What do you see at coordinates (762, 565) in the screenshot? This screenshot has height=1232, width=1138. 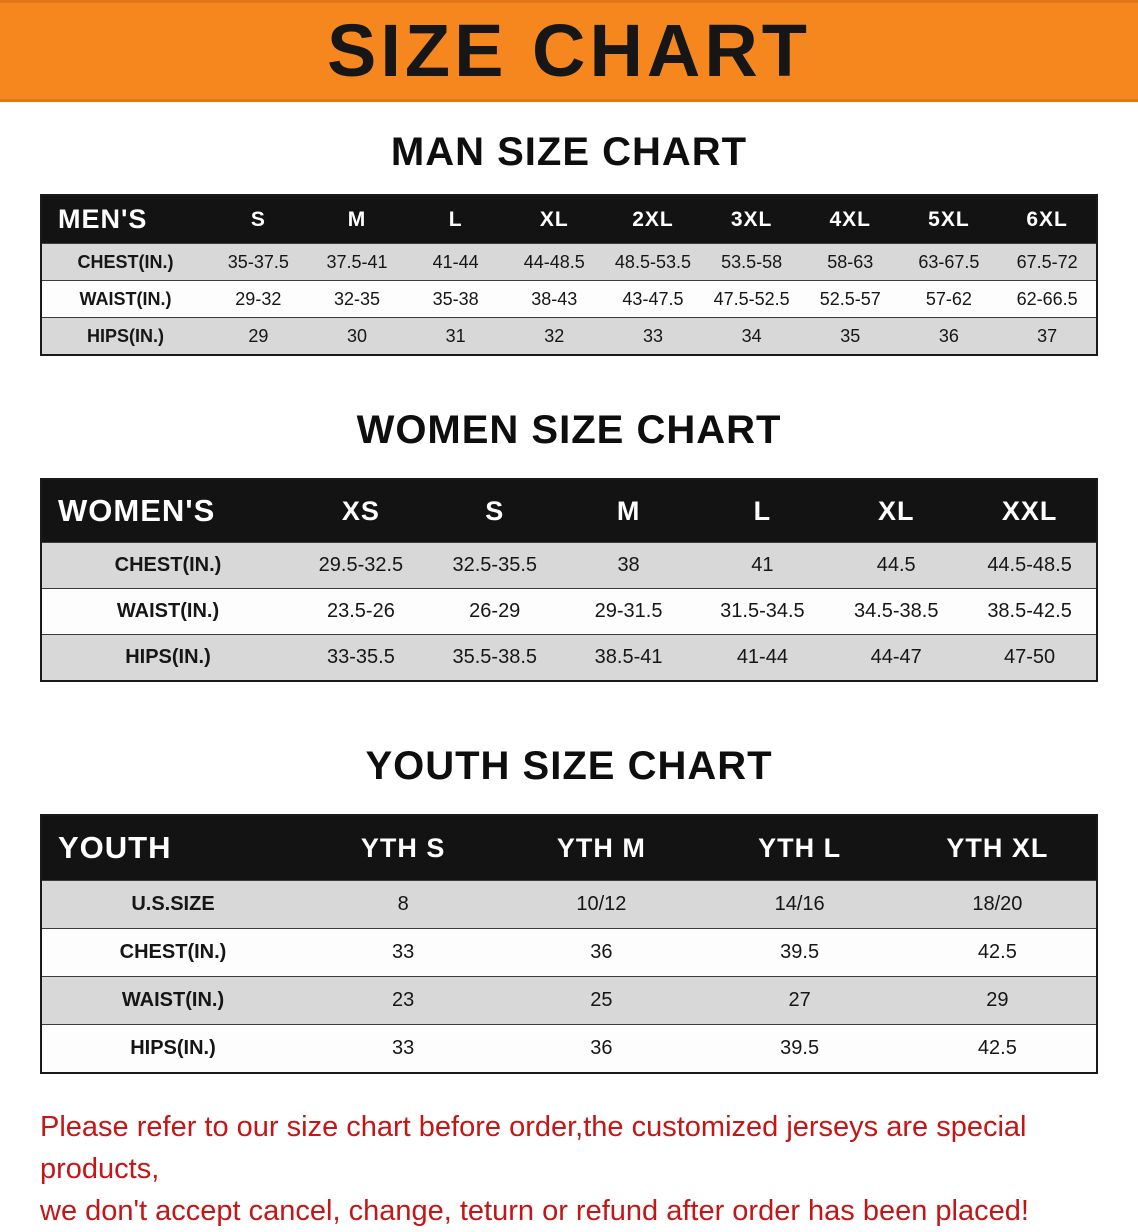 I see `table-cell: 41` at bounding box center [762, 565].